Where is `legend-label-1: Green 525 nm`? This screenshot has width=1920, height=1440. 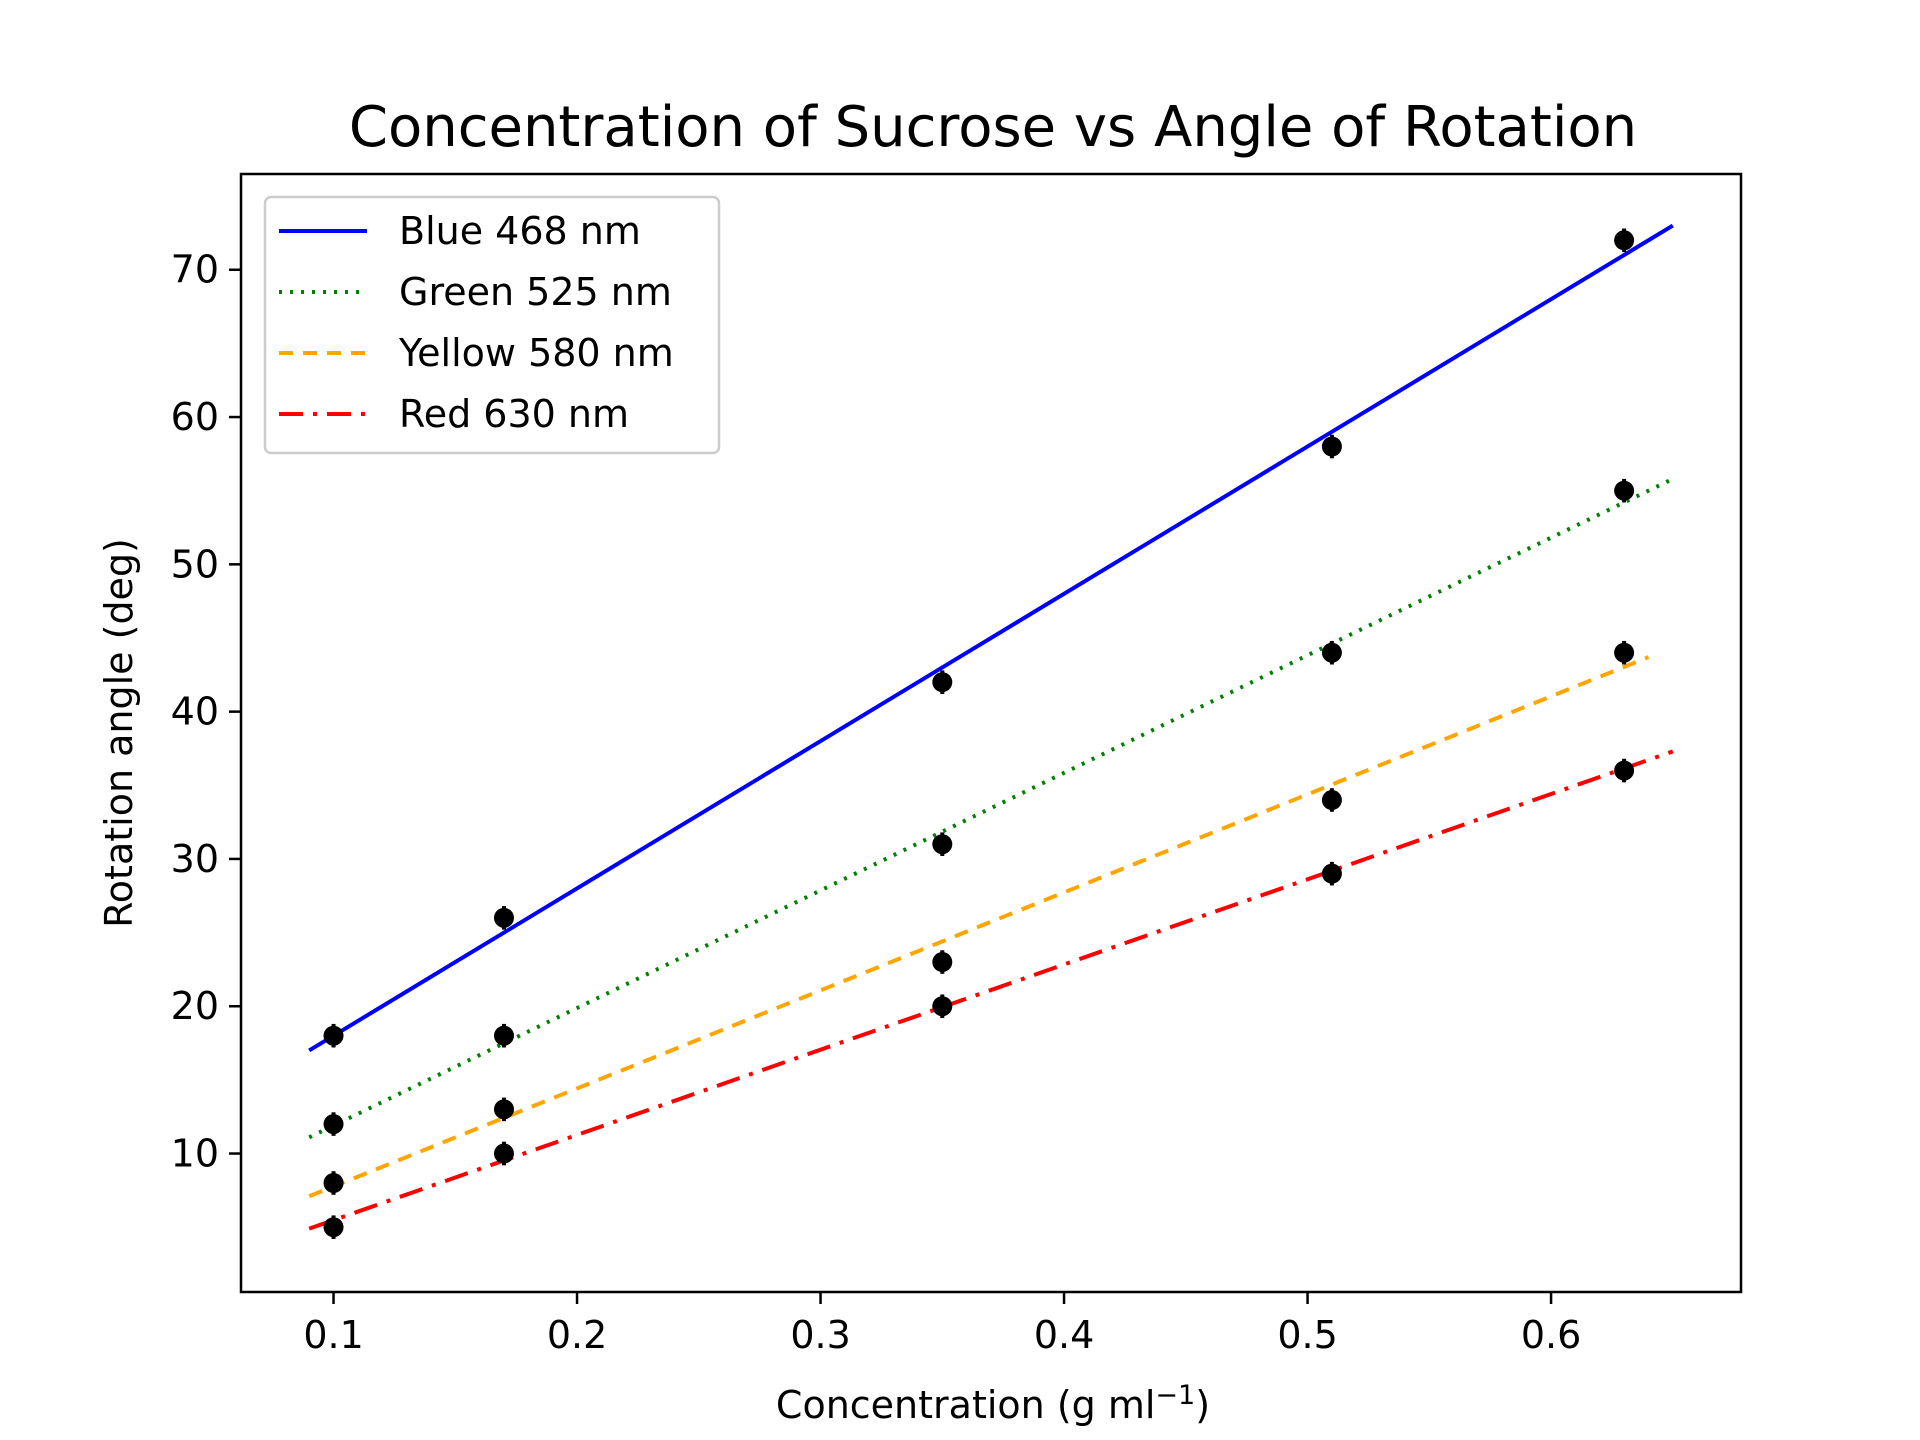 legend-label-1: Green 525 nm is located at coordinates (535, 292).